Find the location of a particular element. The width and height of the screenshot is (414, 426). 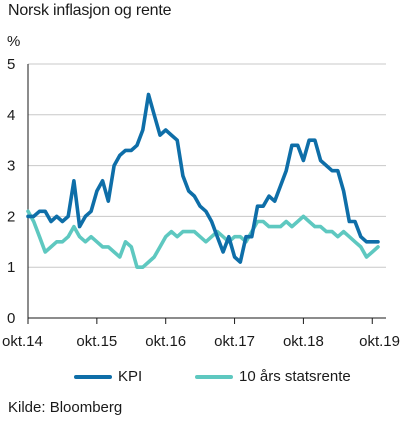

y-tick-label-2: 2 is located at coordinates (11, 216).